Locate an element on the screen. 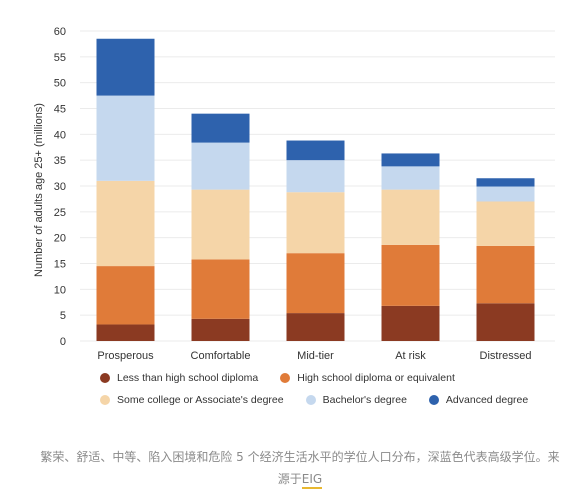 This screenshot has height=500, width=585. y-tick-label: 40 is located at coordinates (60, 135).